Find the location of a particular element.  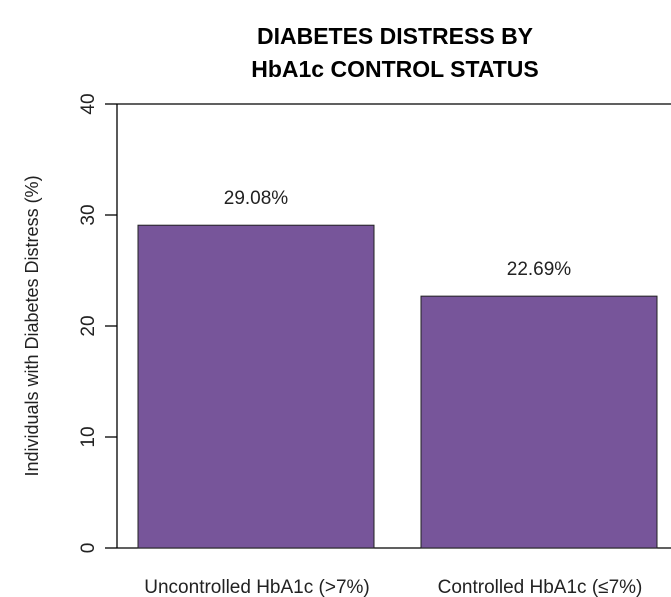

bar-value-label: 29.08% is located at coordinates (256, 198).